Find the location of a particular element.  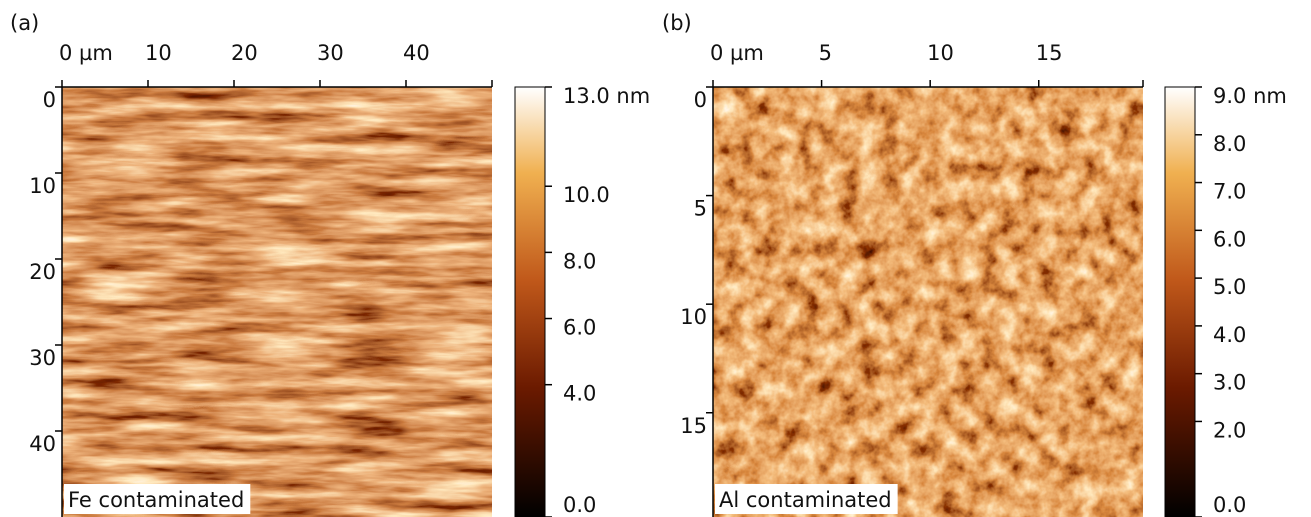

colorbar-tick-label: 7.0 is located at coordinates (1229, 192).